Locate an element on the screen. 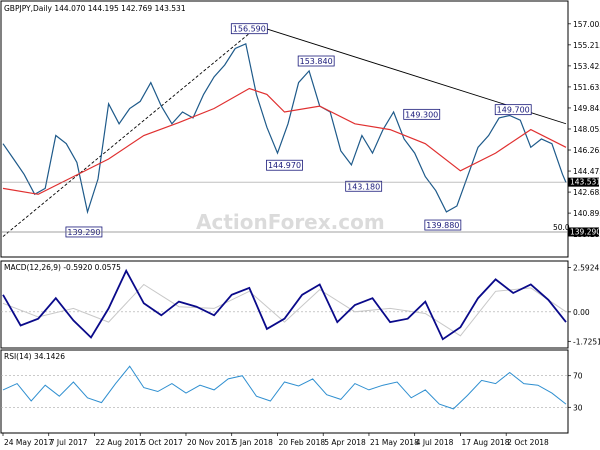 The height and width of the screenshot is (450, 600). price-annotation-label: 153.840 is located at coordinates (316, 61).